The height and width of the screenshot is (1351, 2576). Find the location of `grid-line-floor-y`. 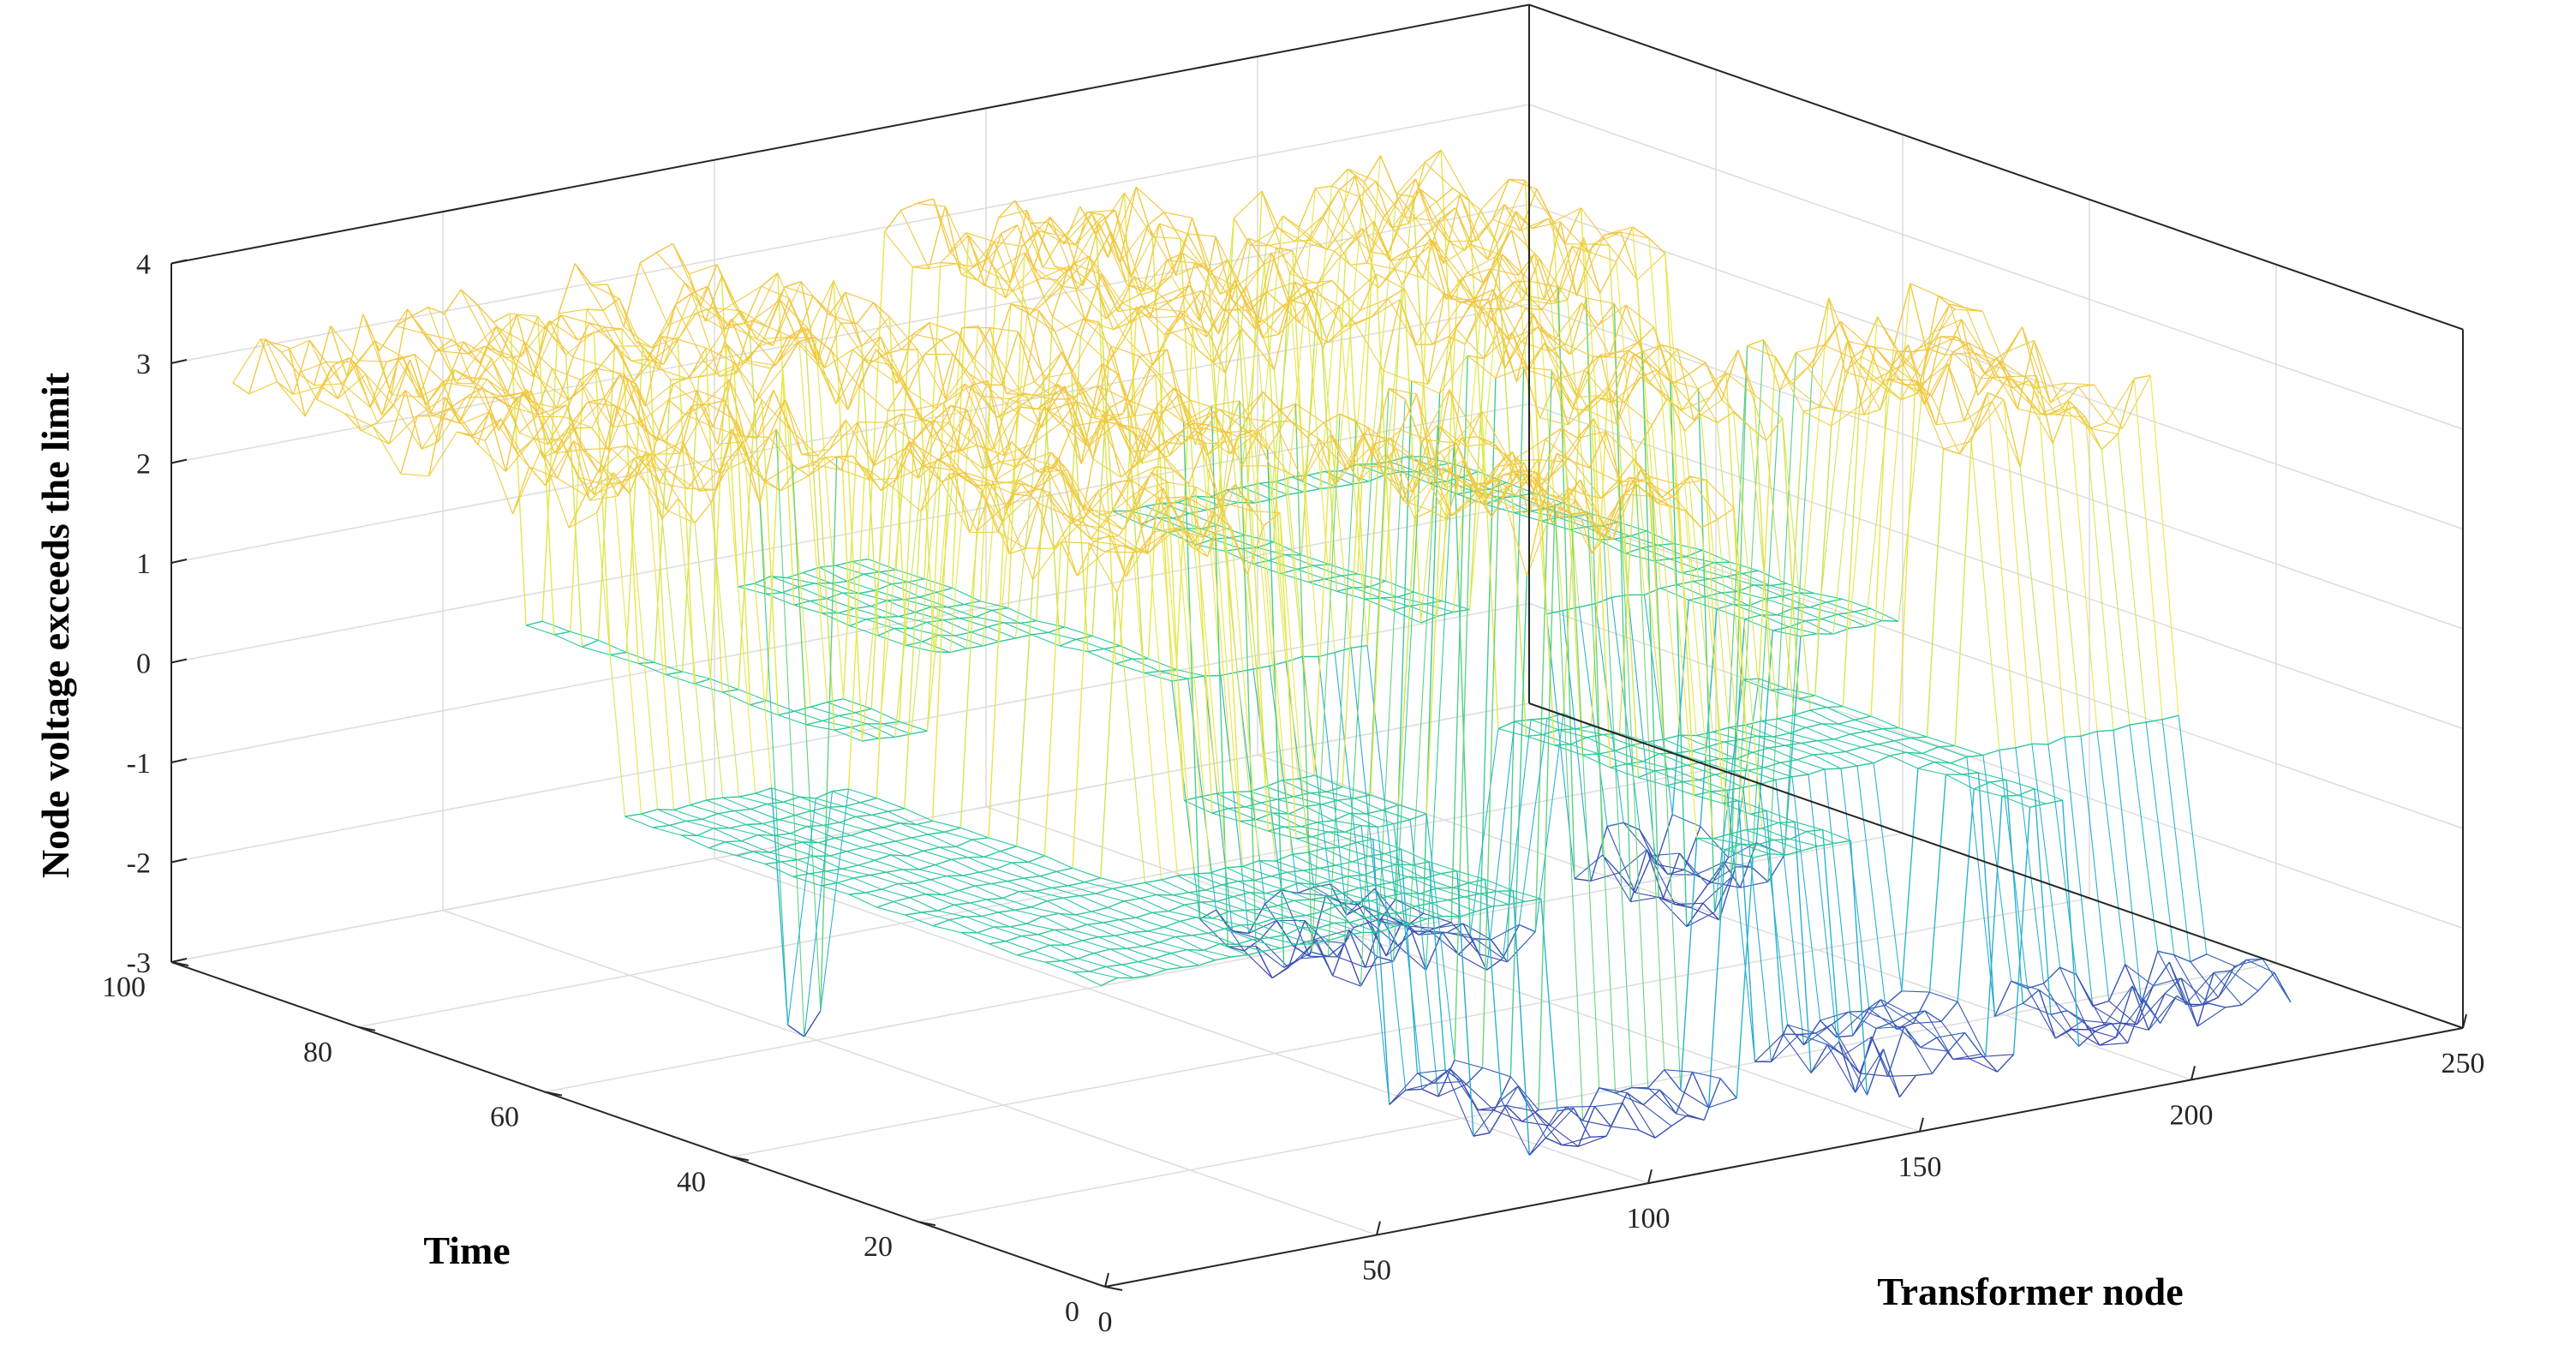

grid-line-floor-y is located at coordinates (1411, 1027).